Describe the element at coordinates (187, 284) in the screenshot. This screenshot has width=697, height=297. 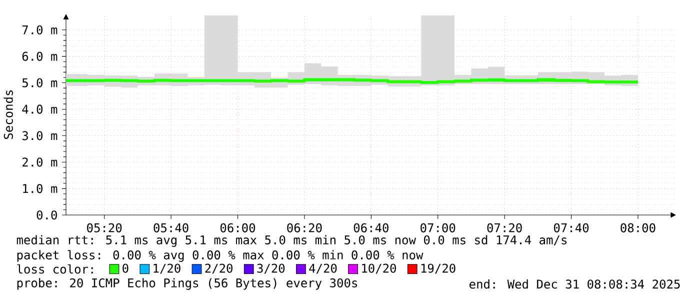
I see `text: probe: 20 ICMP Echo Pings (56 Bytes) every 300s` at that location.